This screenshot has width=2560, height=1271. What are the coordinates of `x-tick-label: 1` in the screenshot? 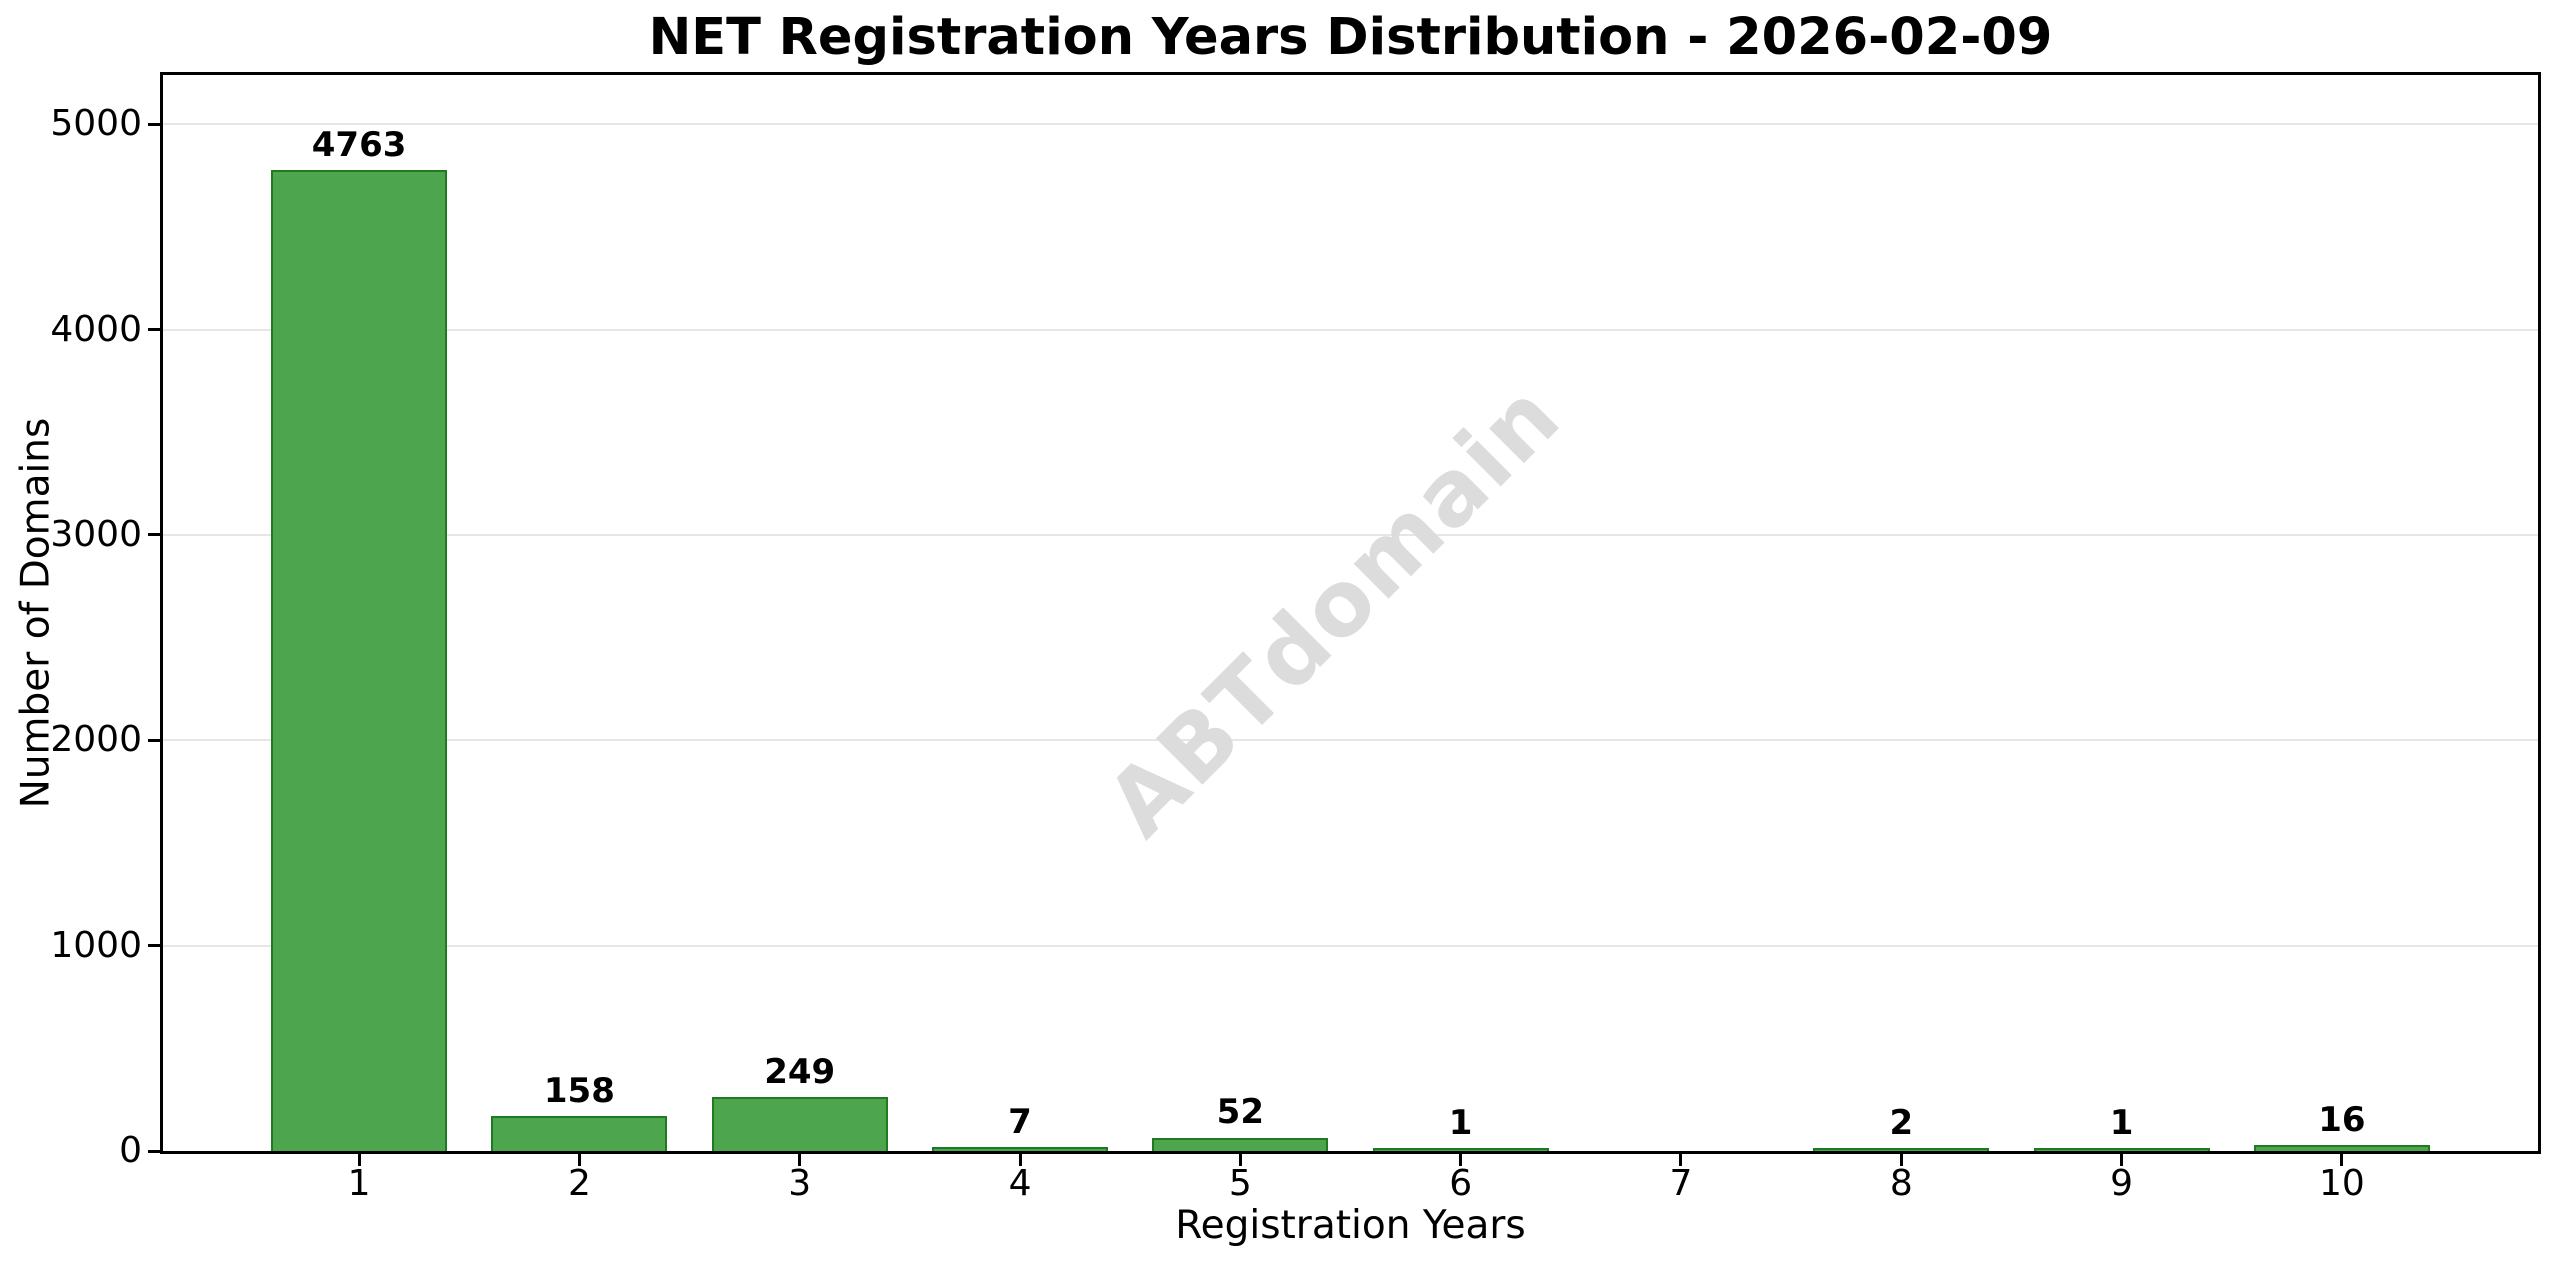 It's located at (359, 1183).